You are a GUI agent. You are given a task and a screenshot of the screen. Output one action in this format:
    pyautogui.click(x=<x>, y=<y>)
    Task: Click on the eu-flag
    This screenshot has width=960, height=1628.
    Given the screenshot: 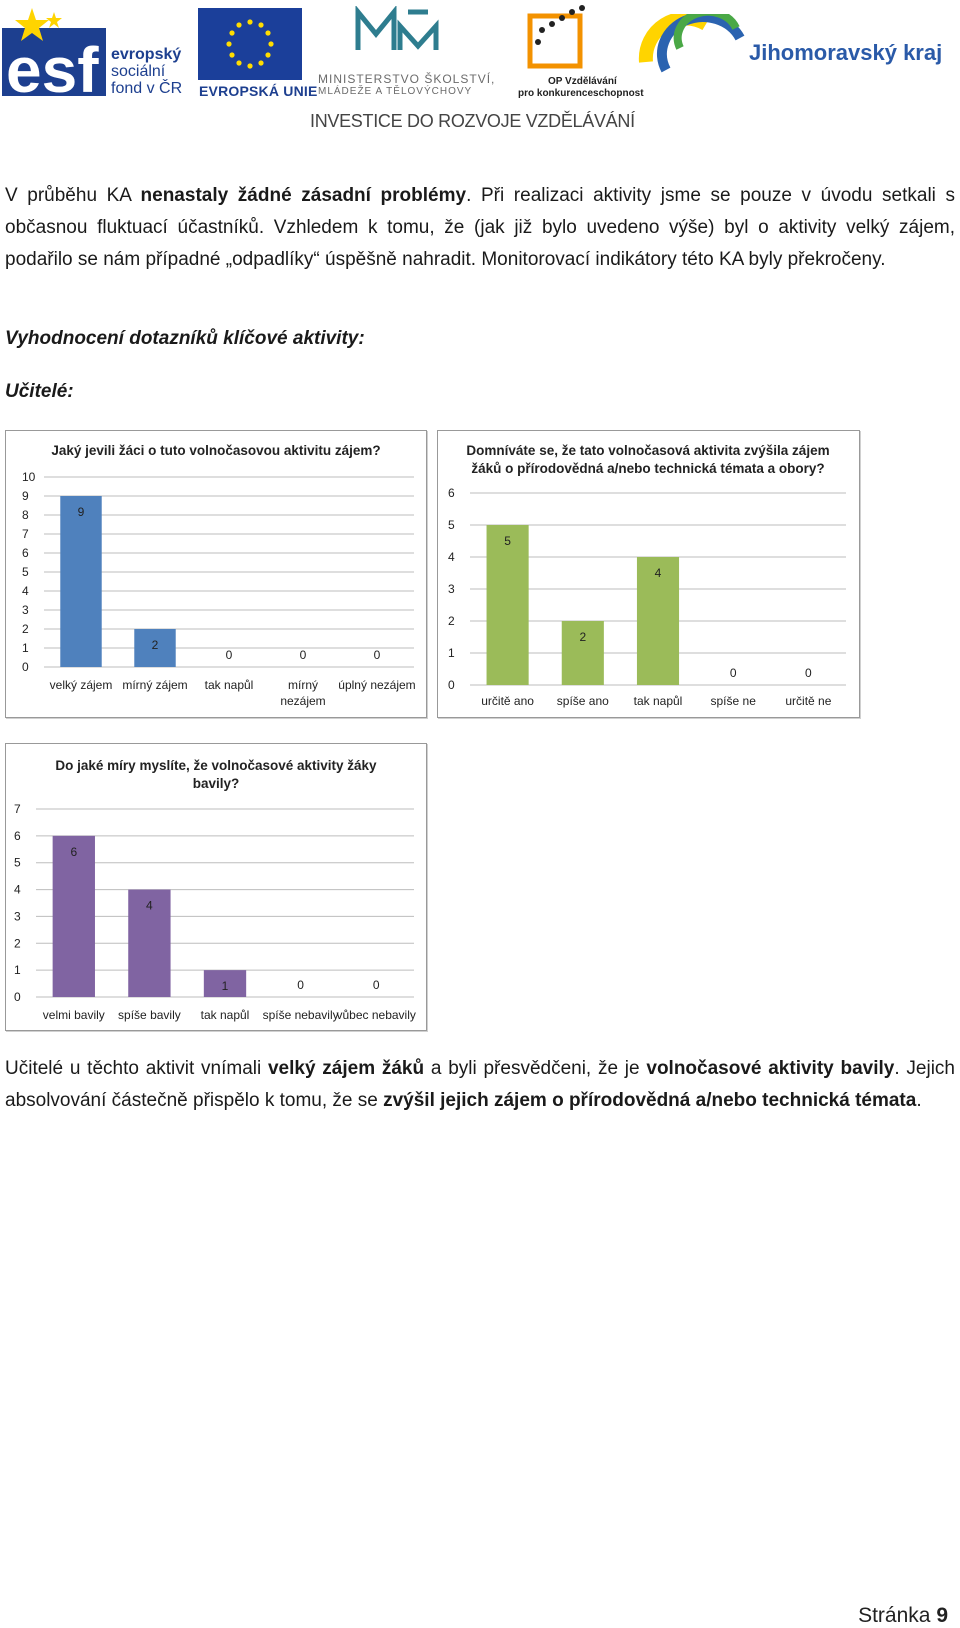 What is the action you would take?
    pyautogui.click(x=250, y=44)
    